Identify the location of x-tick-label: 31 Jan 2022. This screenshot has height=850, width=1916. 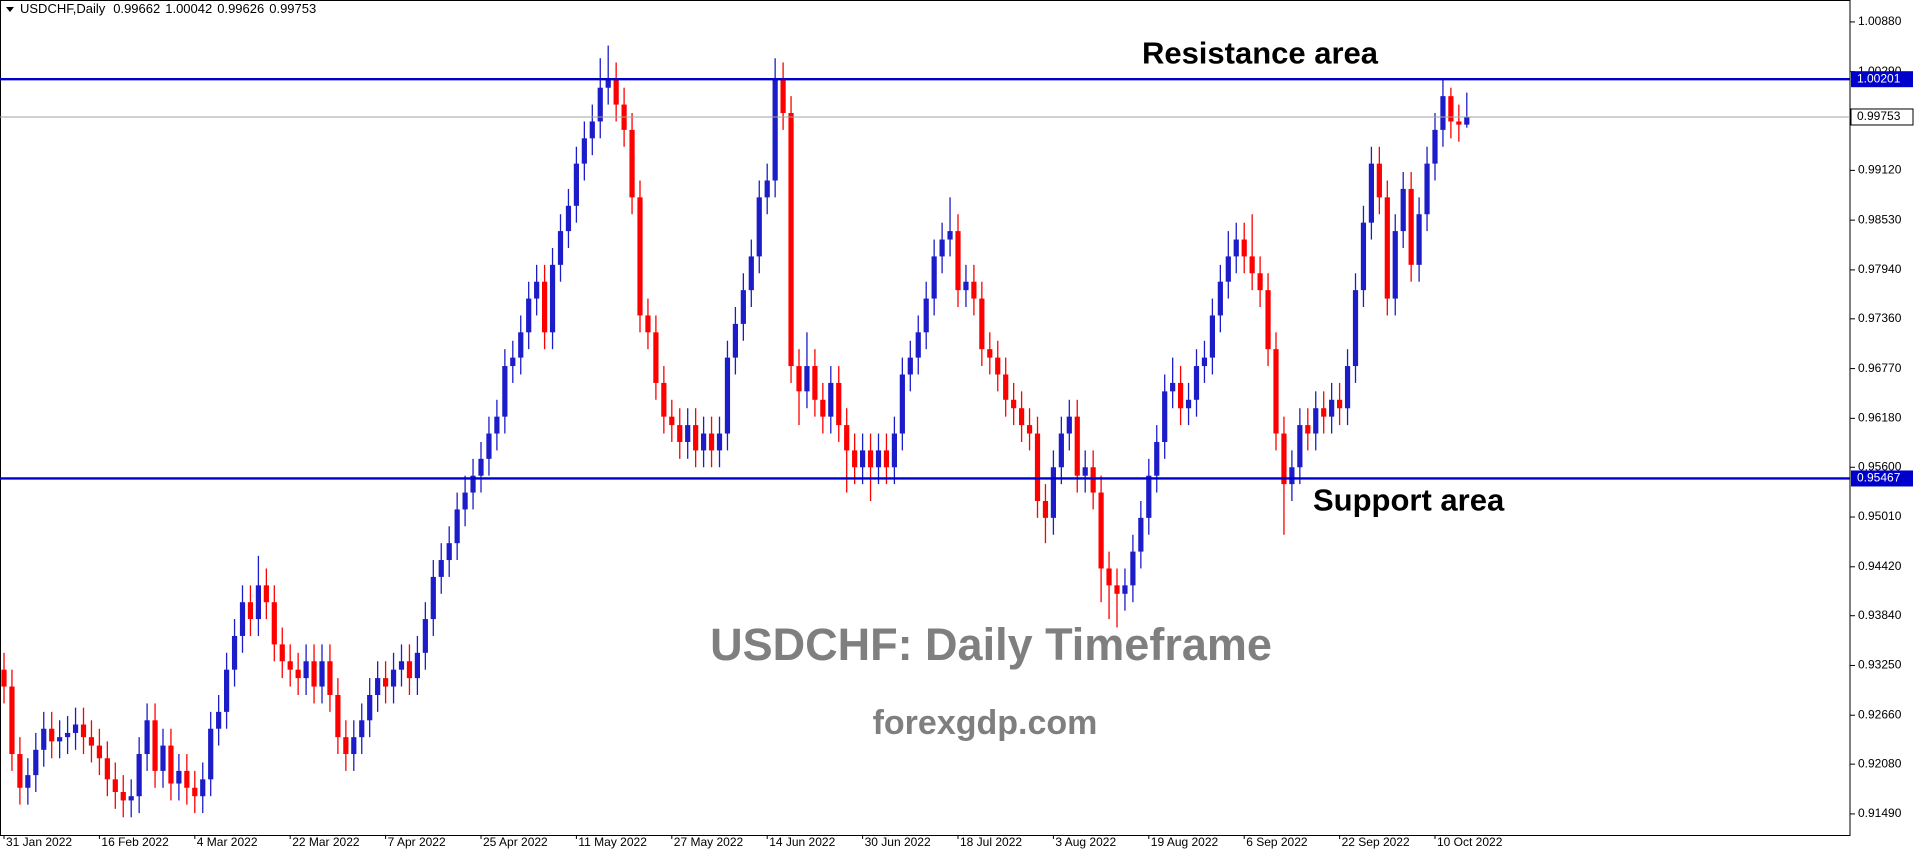
(39, 842).